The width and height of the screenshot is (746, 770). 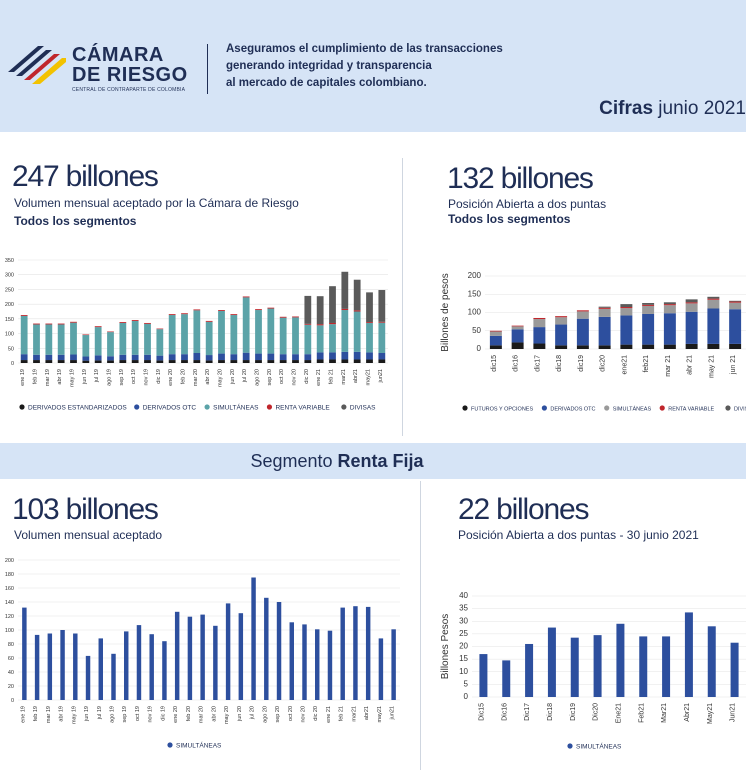 I want to click on y-tick-label: 80, so click(x=11, y=645).